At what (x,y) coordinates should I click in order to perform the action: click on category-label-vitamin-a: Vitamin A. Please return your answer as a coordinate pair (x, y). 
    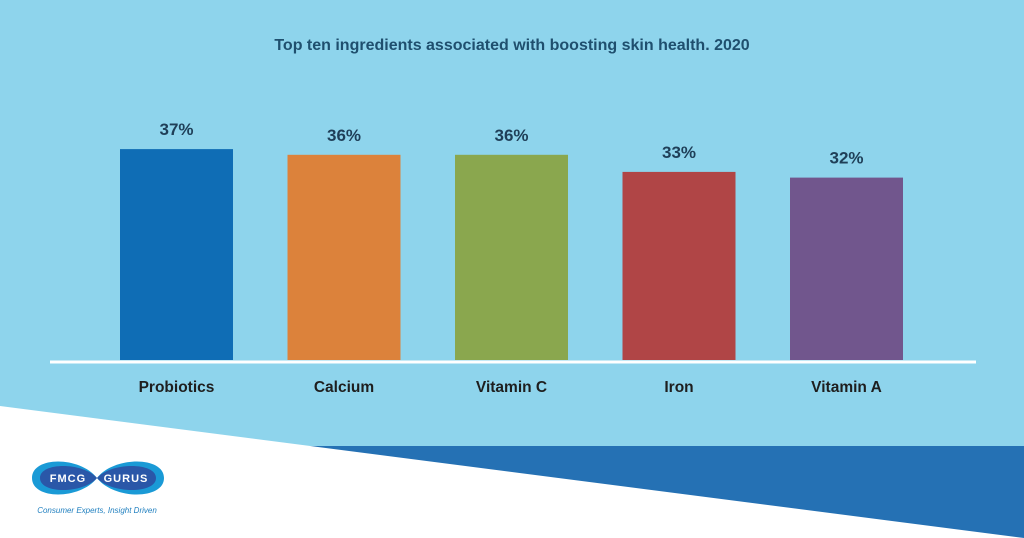
    Looking at the image, I should click on (846, 387).